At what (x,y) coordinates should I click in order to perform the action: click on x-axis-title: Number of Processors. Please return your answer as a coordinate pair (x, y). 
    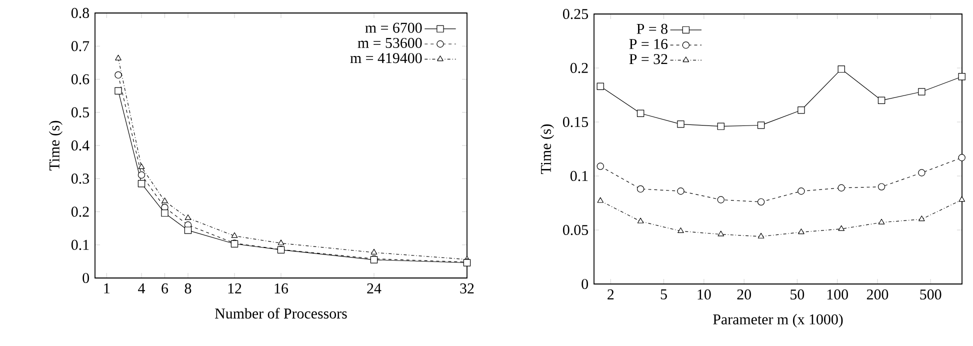
    Looking at the image, I should click on (281, 313).